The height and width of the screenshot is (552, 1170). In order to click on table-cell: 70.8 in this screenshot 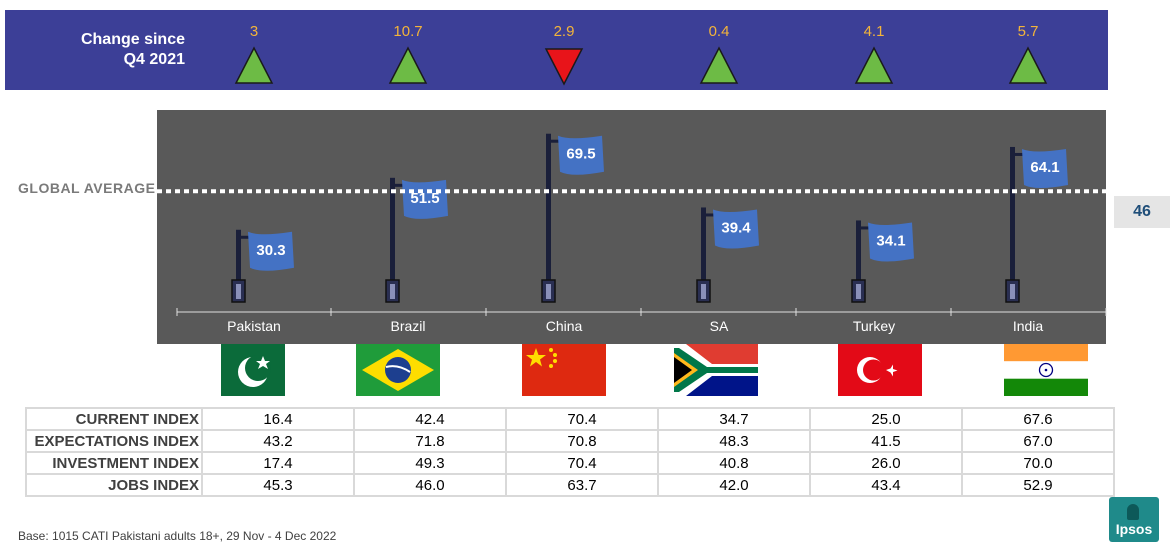, I will do `click(582, 441)`.